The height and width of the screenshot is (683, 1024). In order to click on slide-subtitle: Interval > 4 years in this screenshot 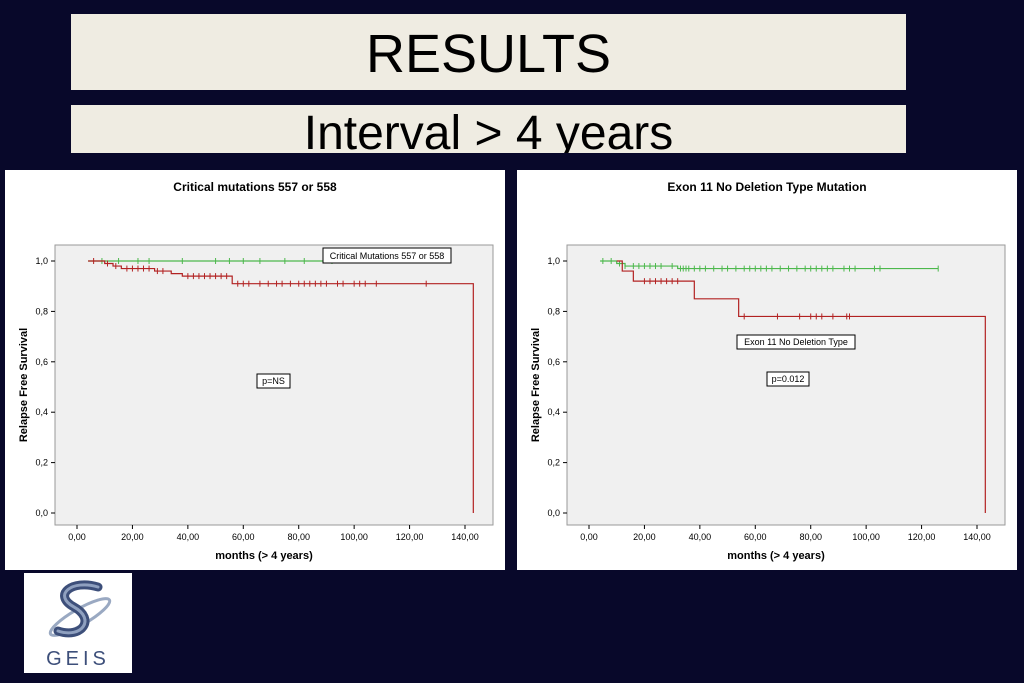, I will do `click(488, 129)`.